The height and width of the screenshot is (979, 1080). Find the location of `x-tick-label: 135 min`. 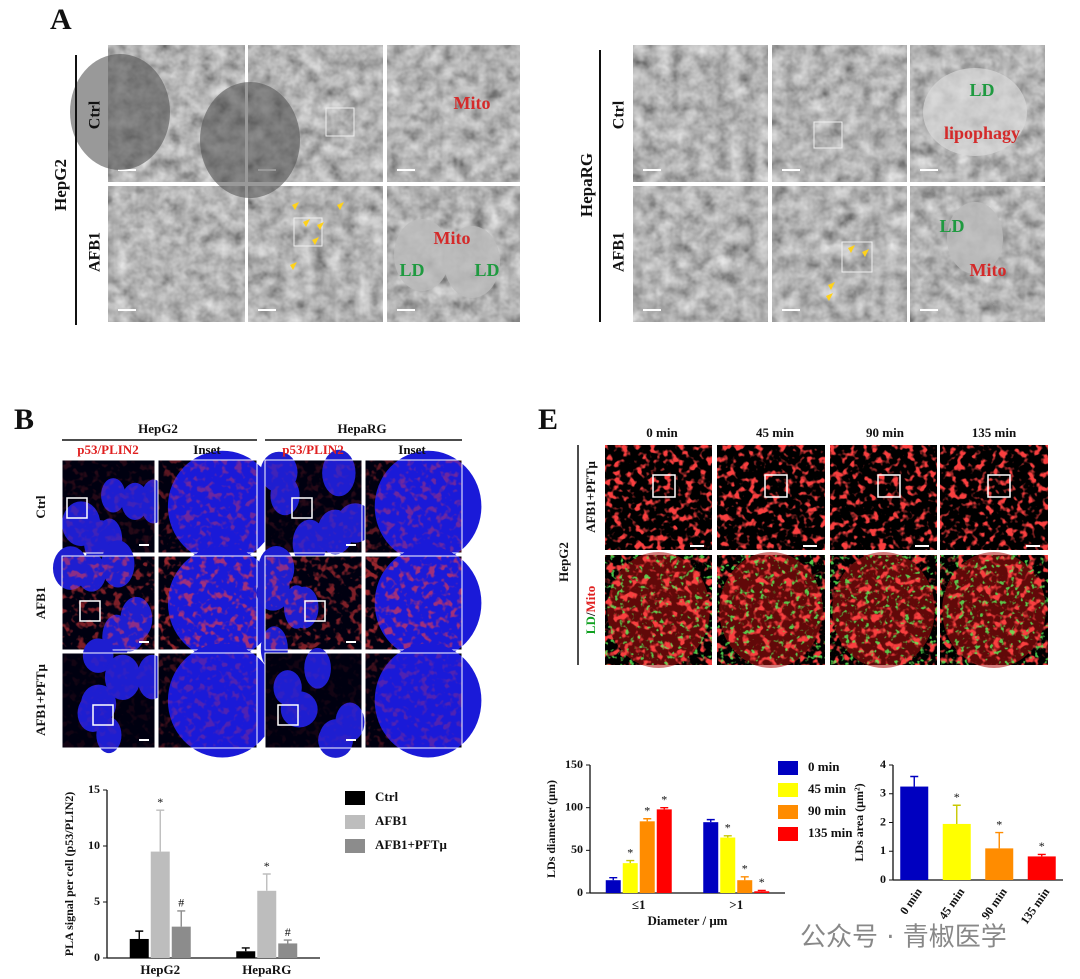

x-tick-label: 135 min is located at coordinates (1034, 906).